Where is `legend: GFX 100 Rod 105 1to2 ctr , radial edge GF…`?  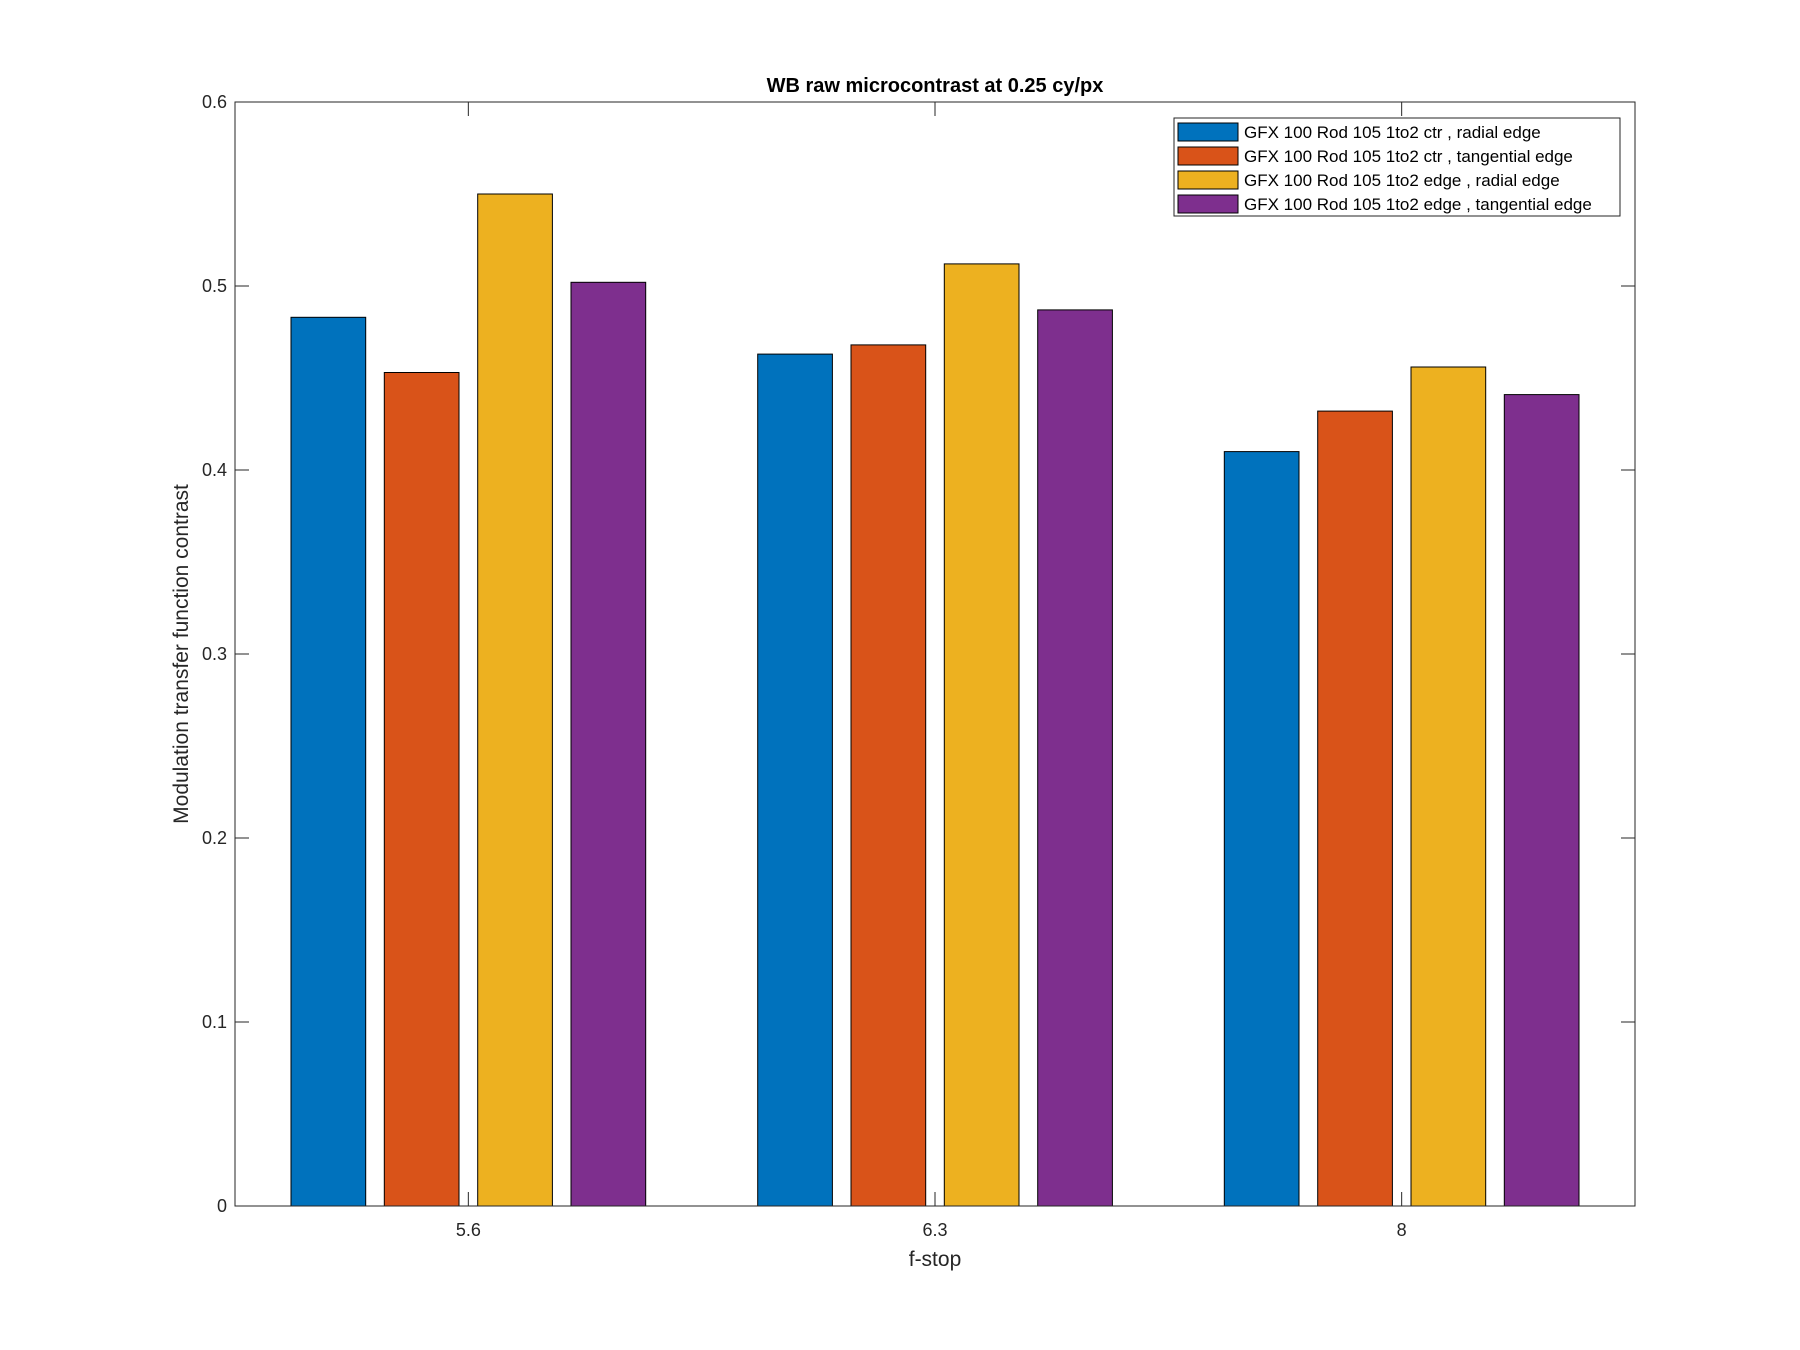
legend: GFX 100 Rod 105 1to2 ctr , radial edge GF… is located at coordinates (1397, 167).